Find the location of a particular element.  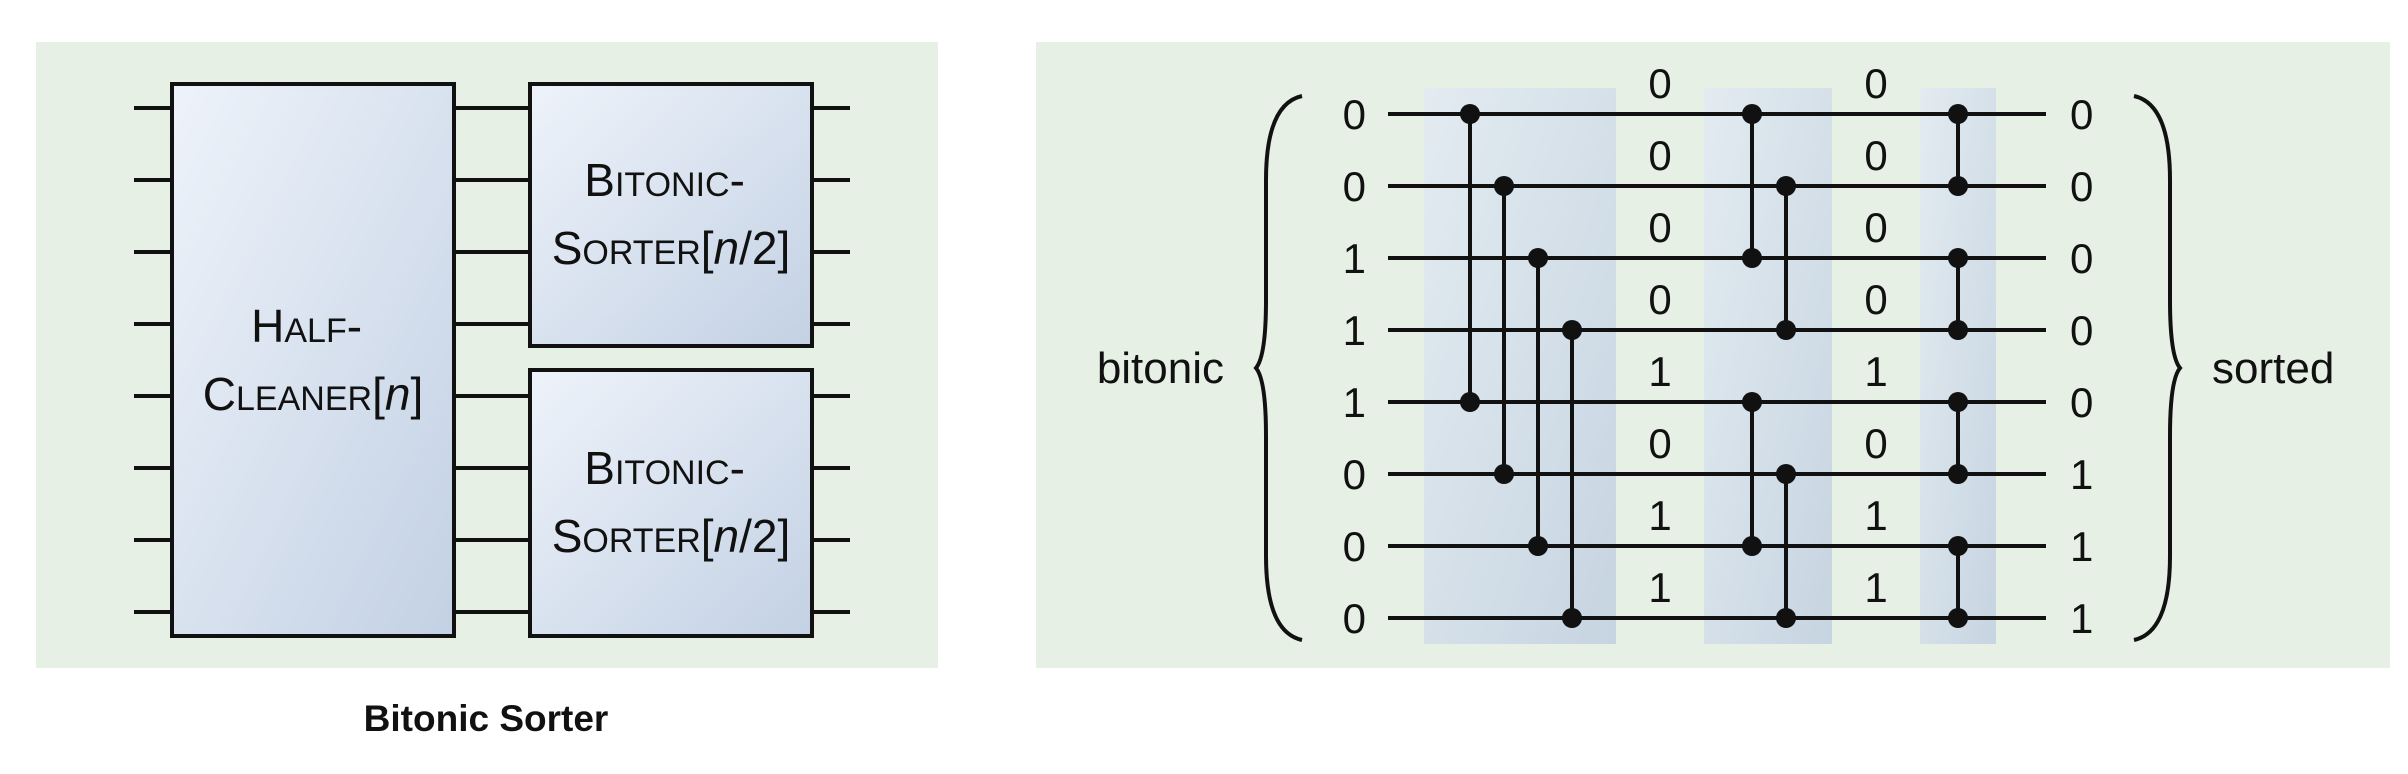

stage-1-output-value-4: 1 is located at coordinates (1659, 371).